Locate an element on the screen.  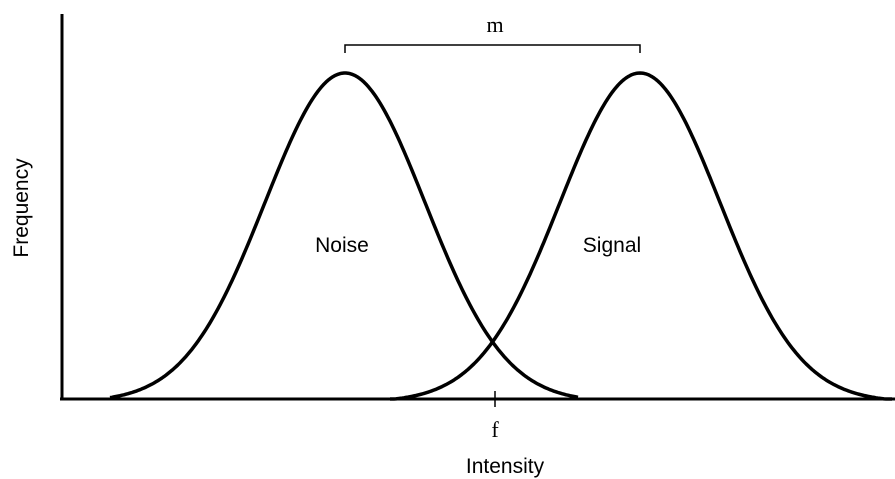
y-axis-label: Frequency is located at coordinates (21, 208).